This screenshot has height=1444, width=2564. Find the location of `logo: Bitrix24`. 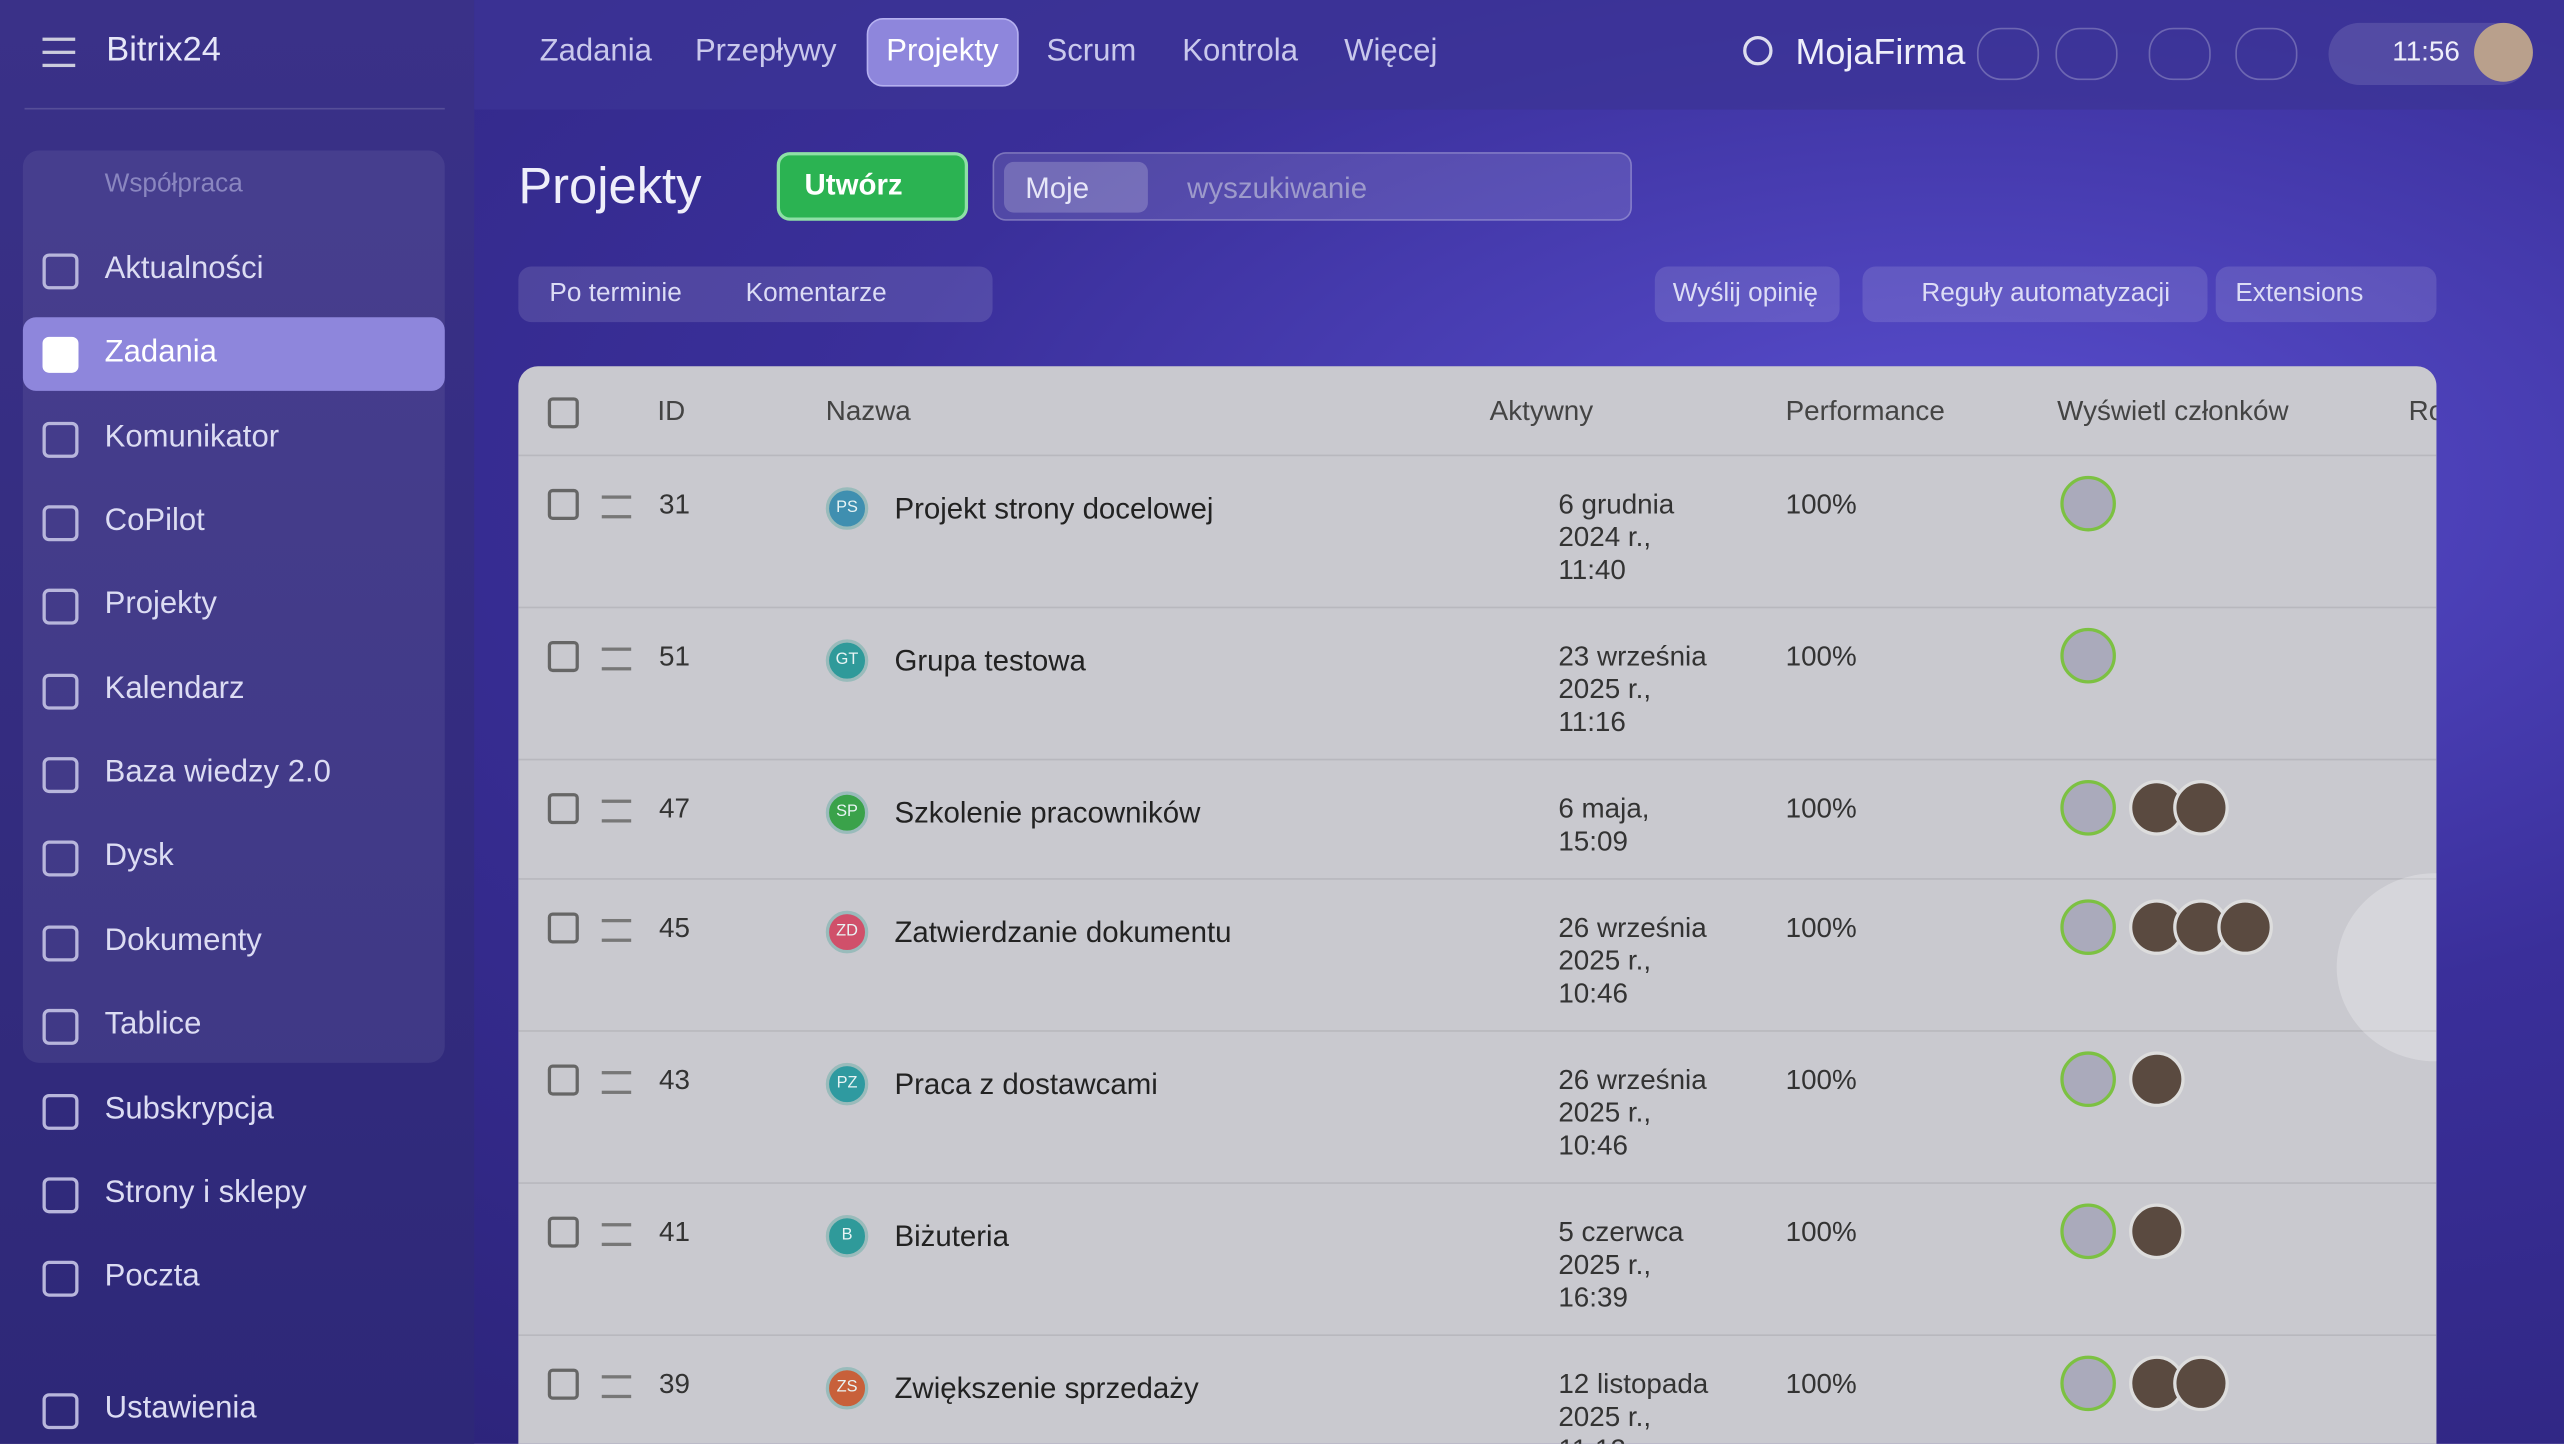

logo: Bitrix24 is located at coordinates (163, 50).